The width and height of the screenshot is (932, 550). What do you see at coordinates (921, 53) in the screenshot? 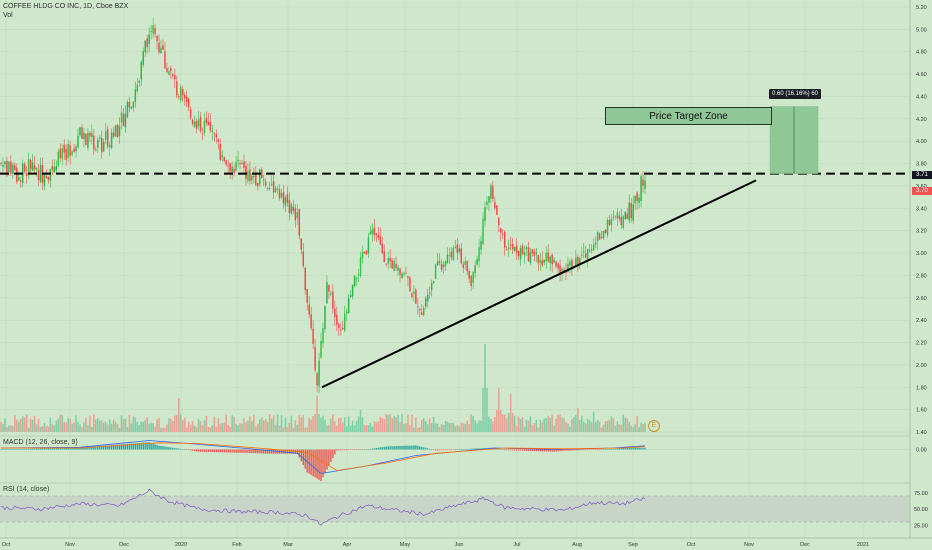
I see `price-tick-2: 4.80` at bounding box center [921, 53].